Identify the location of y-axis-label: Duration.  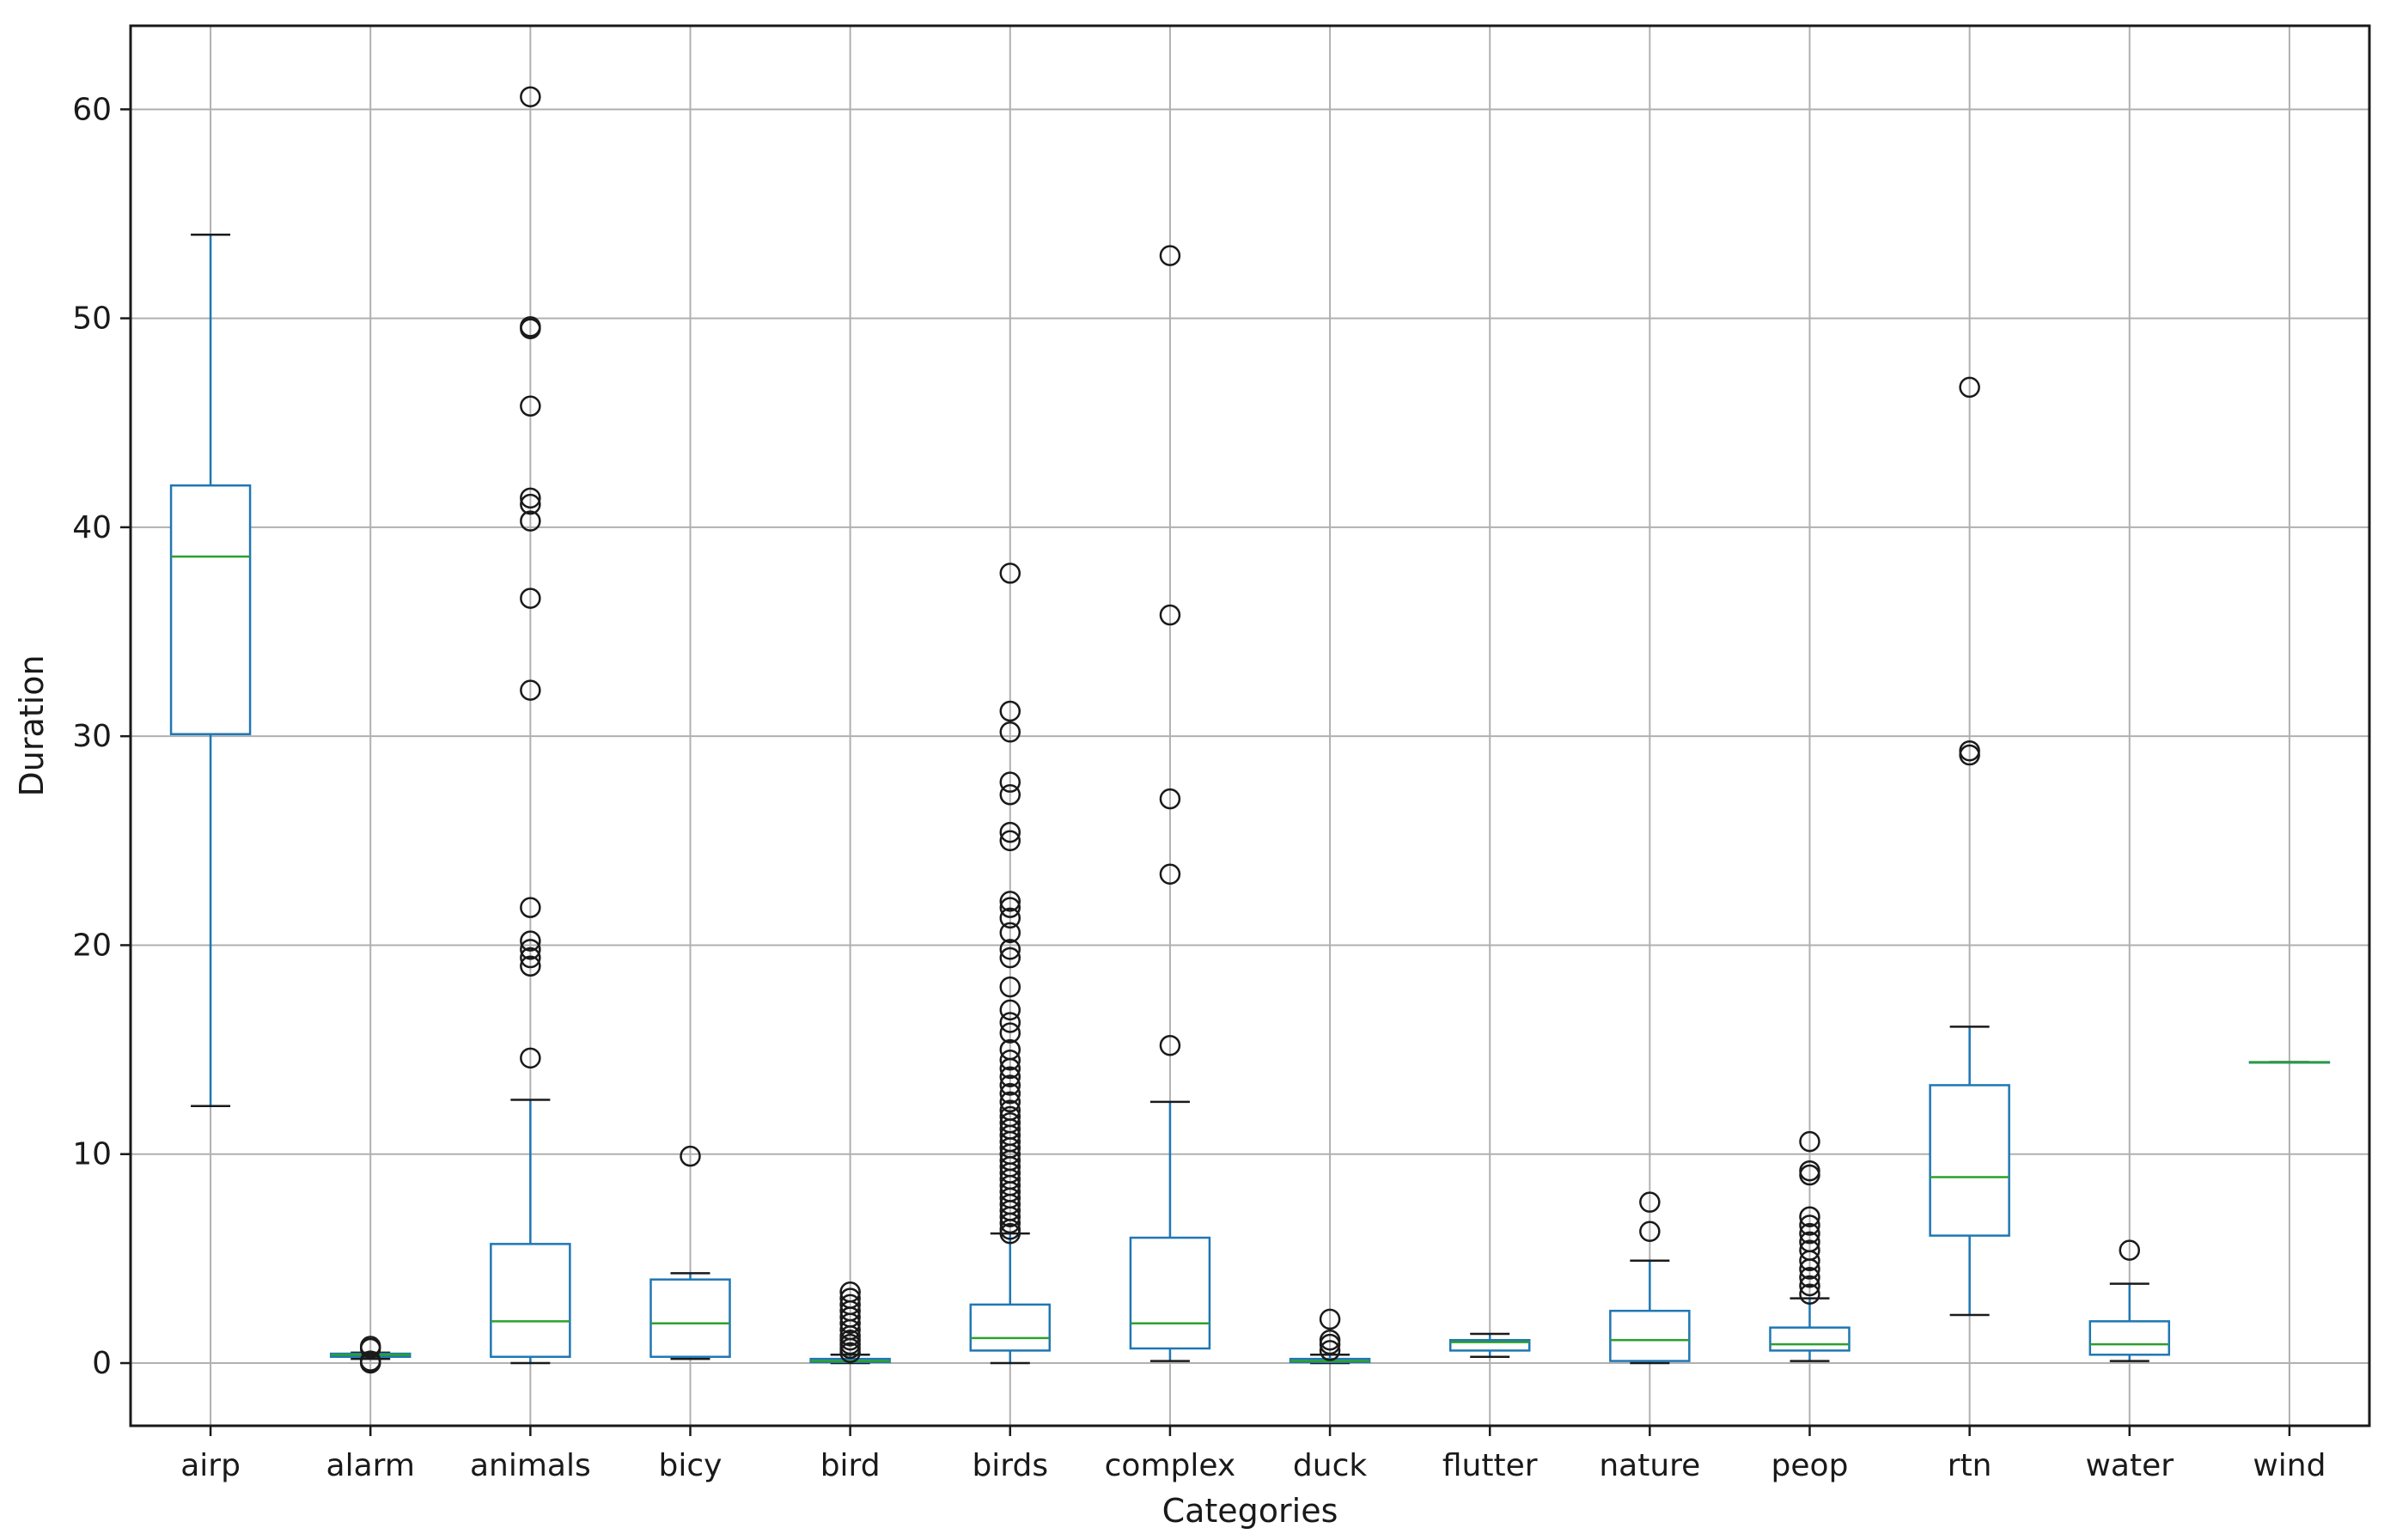
(32, 725).